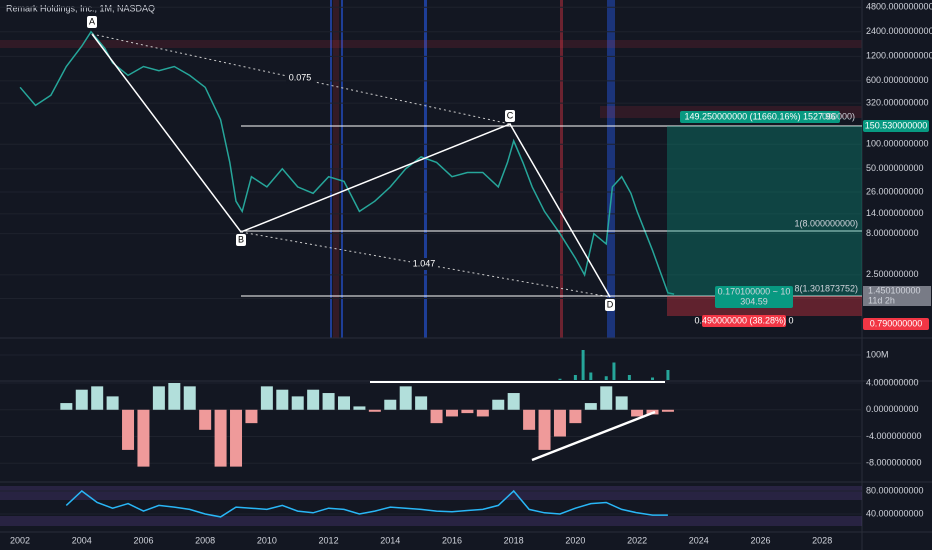 This screenshot has width=932, height=550. I want to click on trend-line, so click(593, 436).